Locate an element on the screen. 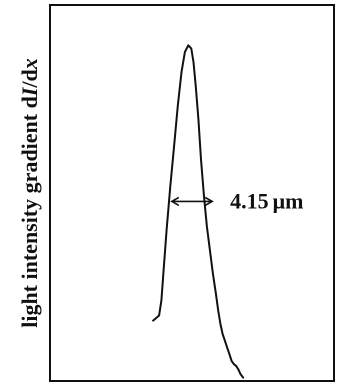 The width and height of the screenshot is (340, 386). y-axis-label-slash: /d is located at coordinates (29, 78).